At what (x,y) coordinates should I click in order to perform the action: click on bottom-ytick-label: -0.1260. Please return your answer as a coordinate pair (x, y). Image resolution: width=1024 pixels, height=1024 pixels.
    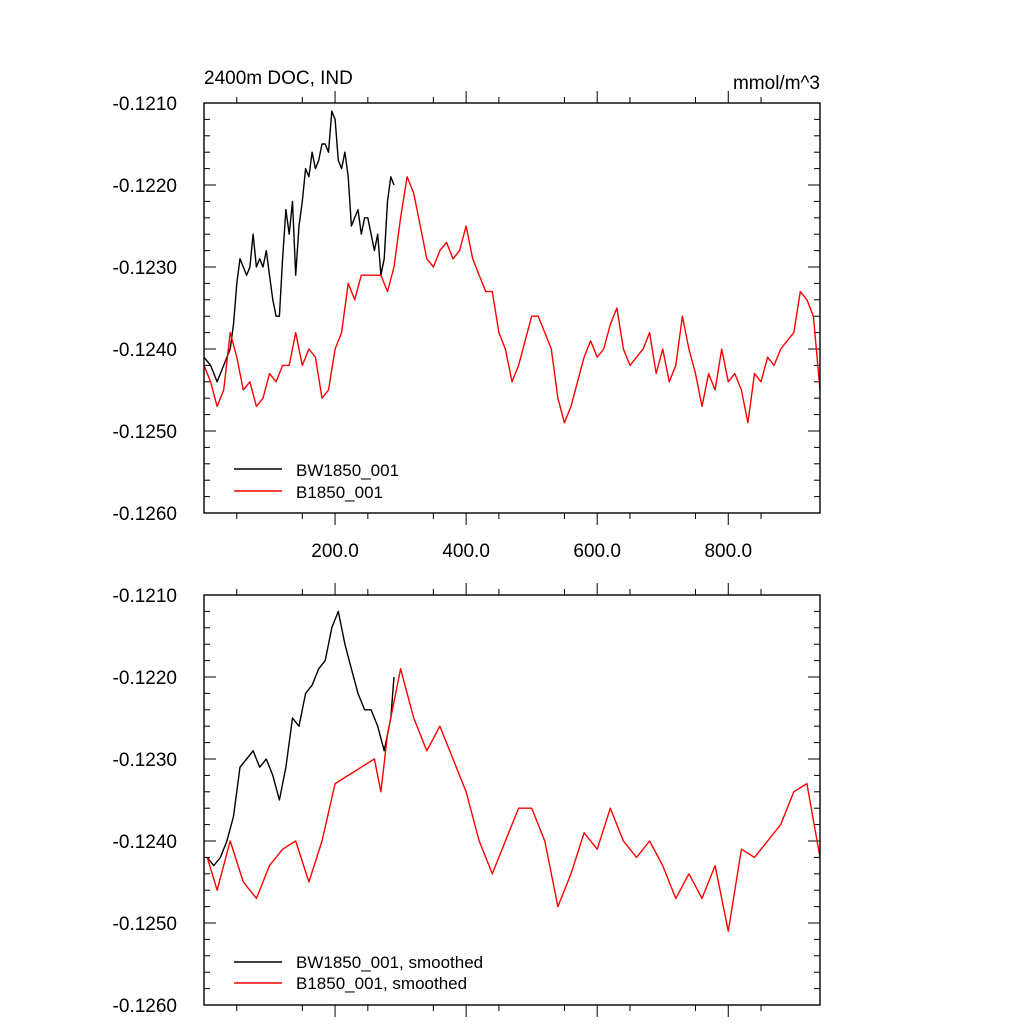
    Looking at the image, I should click on (145, 1006).